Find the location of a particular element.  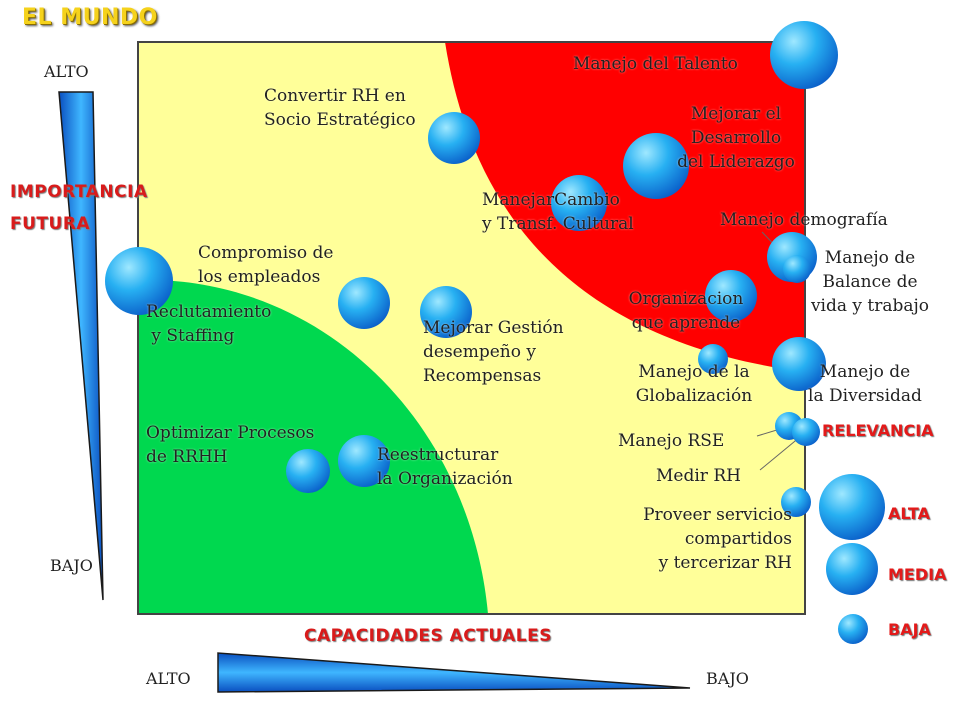

capability-wedge is located at coordinates (454, 672).